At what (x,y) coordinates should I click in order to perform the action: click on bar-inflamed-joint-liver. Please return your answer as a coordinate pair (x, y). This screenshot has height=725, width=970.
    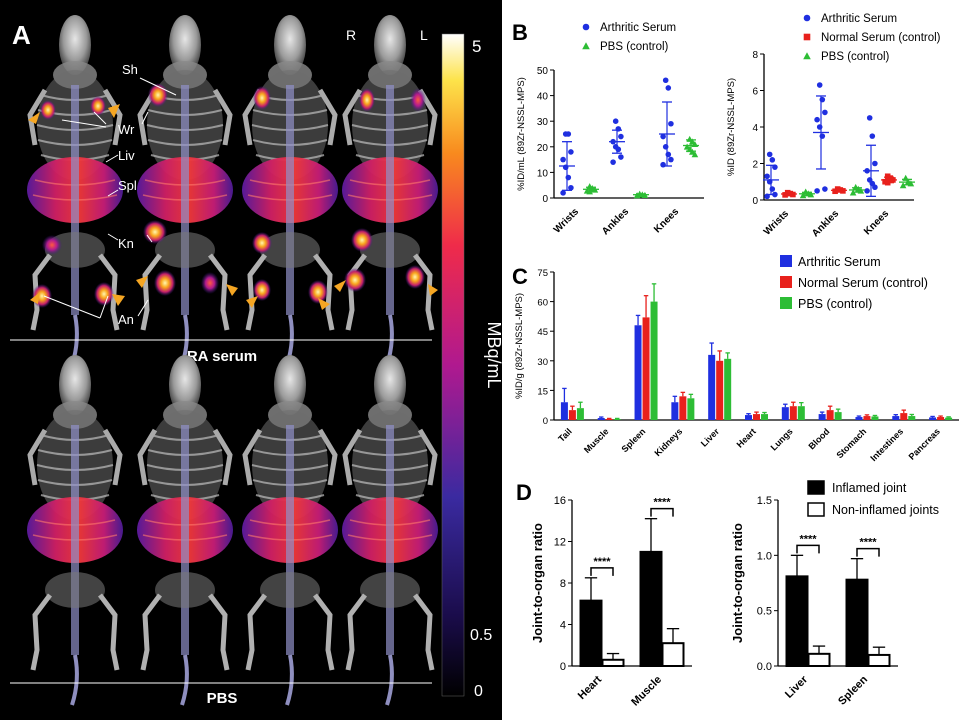
    Looking at the image, I should click on (797, 621).